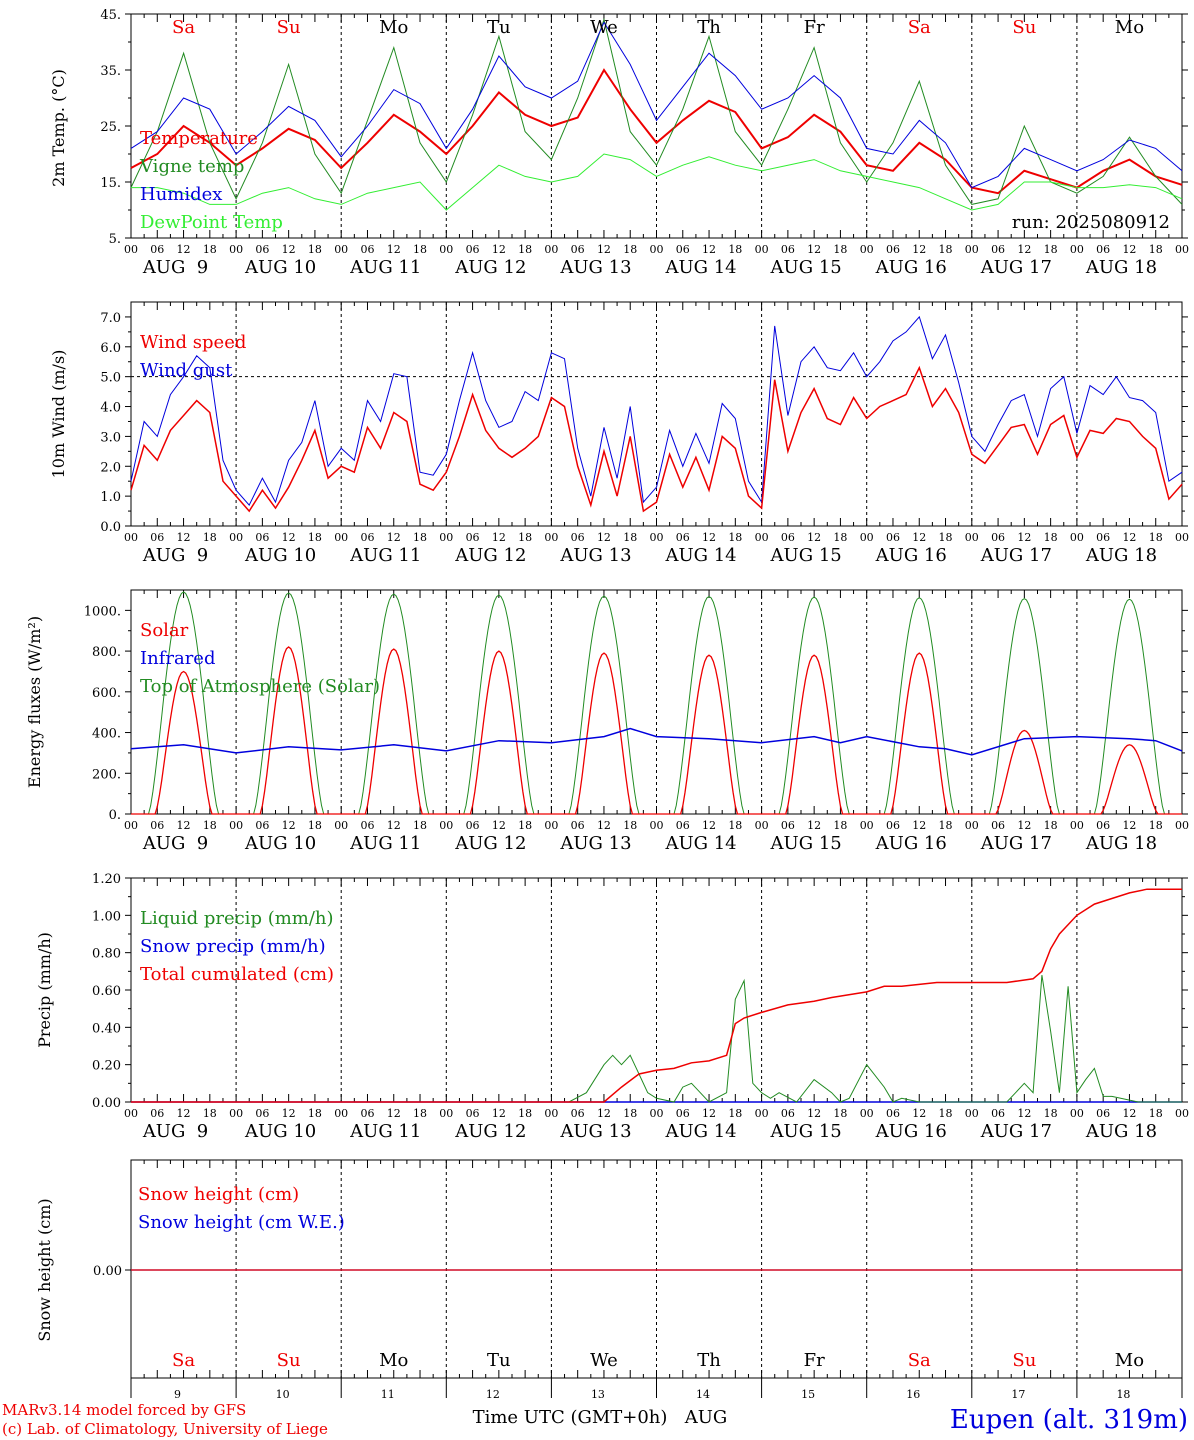  I want to click on temperature-day-separators, so click(656, 126).